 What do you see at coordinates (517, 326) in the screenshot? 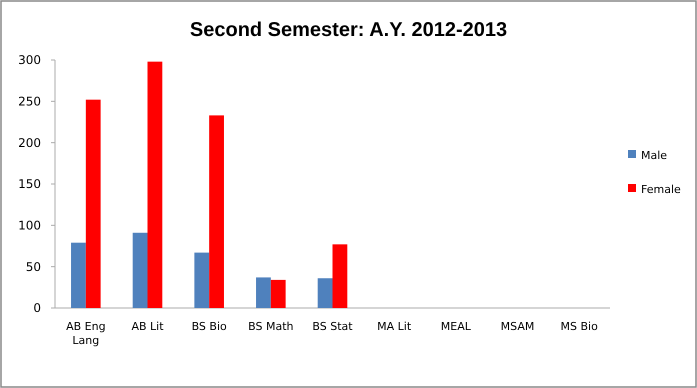
I see `x-tick-label: MSAM` at bounding box center [517, 326].